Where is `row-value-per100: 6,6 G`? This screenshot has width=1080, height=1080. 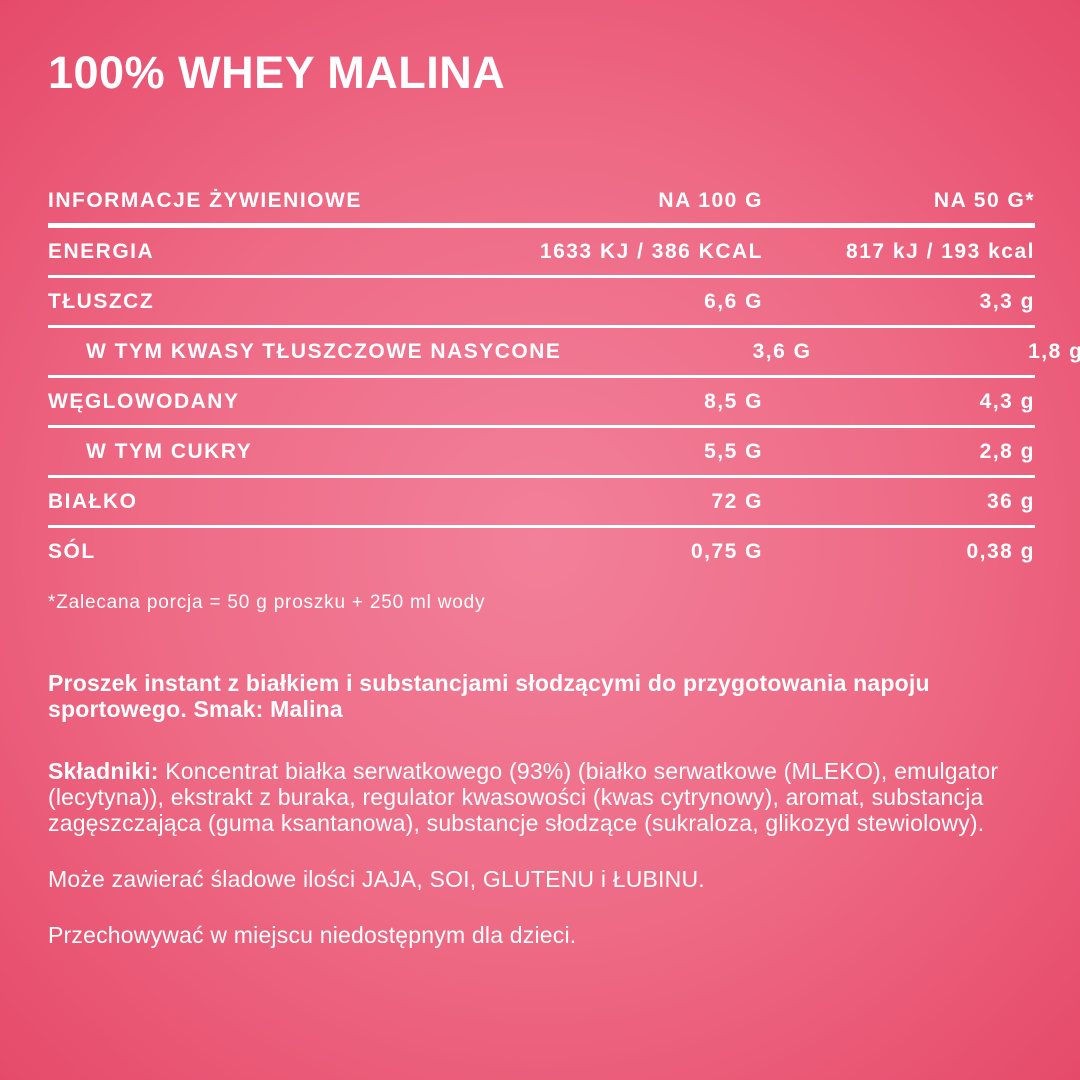
row-value-per100: 6,6 G is located at coordinates (733, 301).